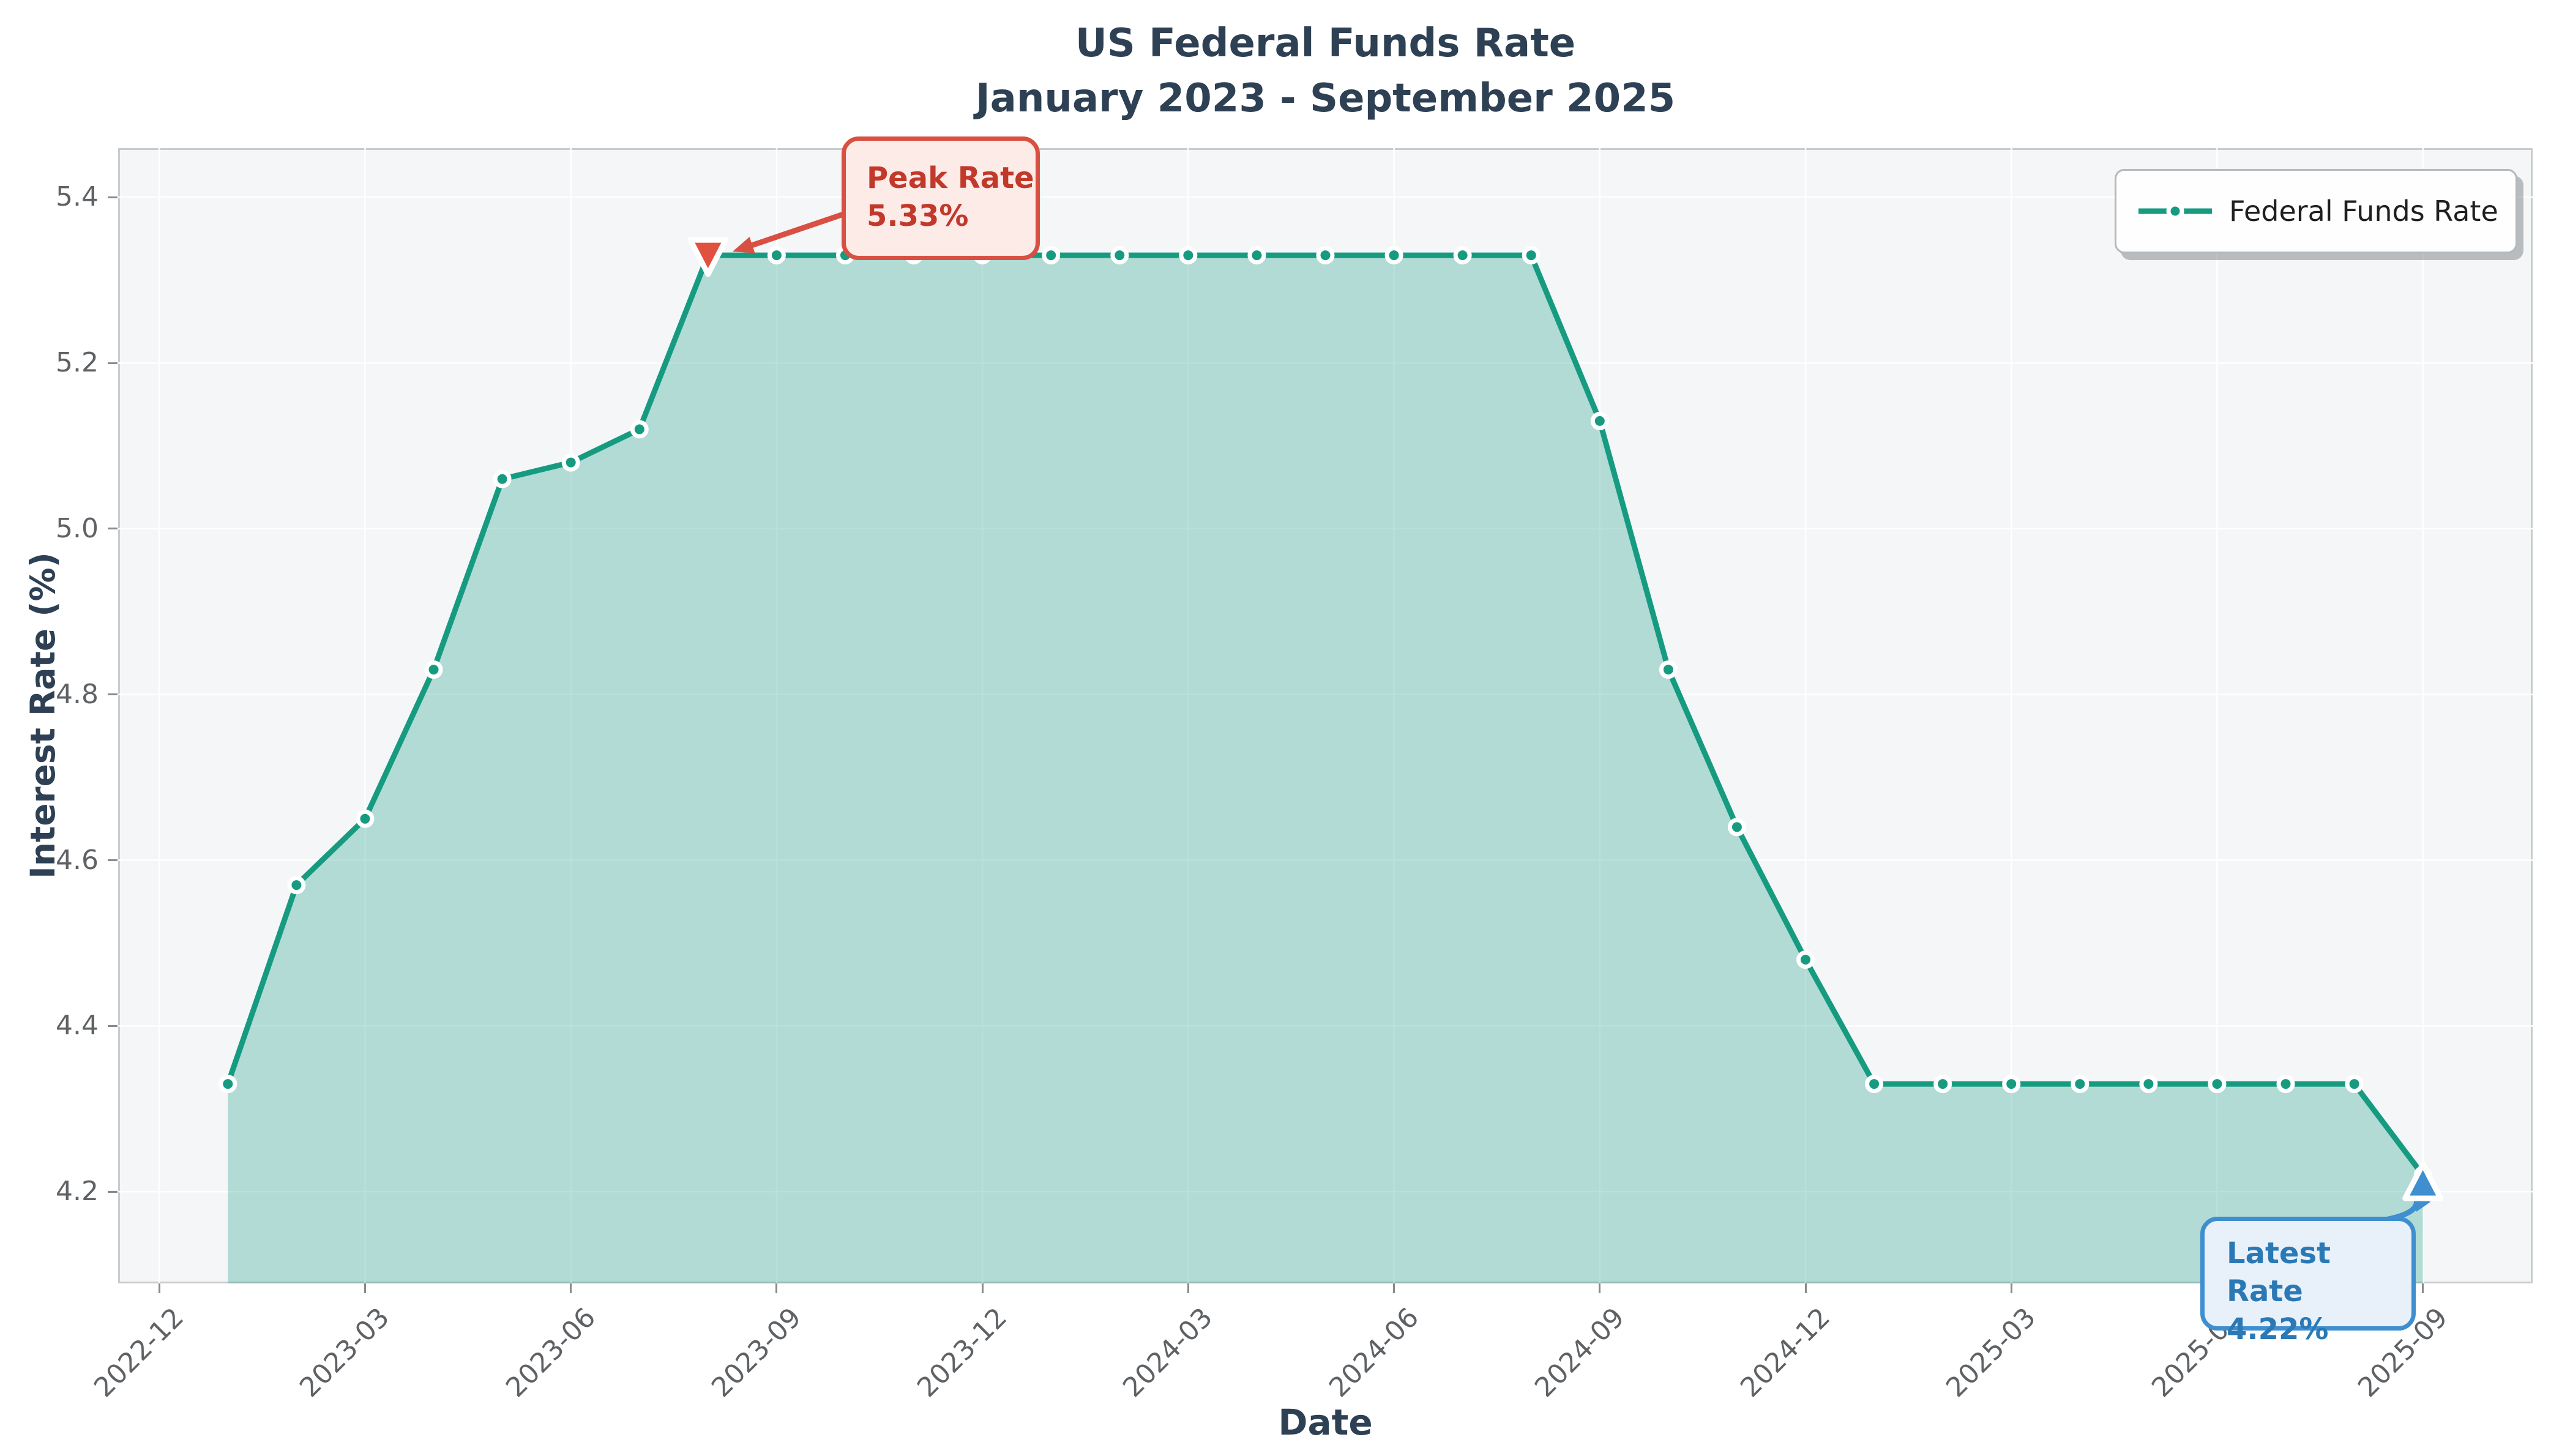 The width and height of the screenshot is (2551, 1456). I want to click on peak-annotation-title: Peak Rate, so click(950, 178).